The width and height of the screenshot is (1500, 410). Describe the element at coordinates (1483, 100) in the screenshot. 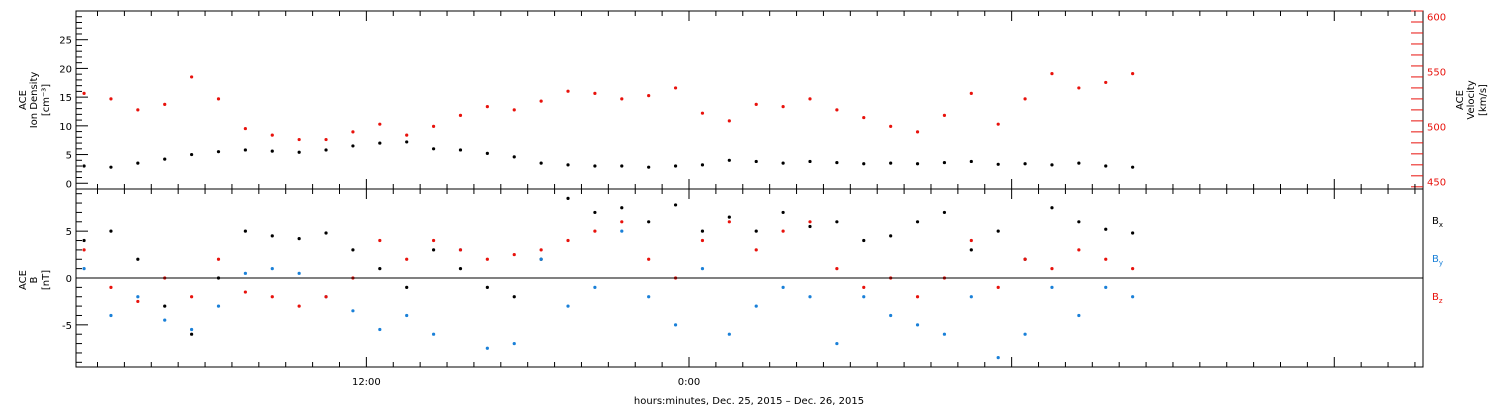

I see `velocity-ylabel-line3: [km/s]` at that location.